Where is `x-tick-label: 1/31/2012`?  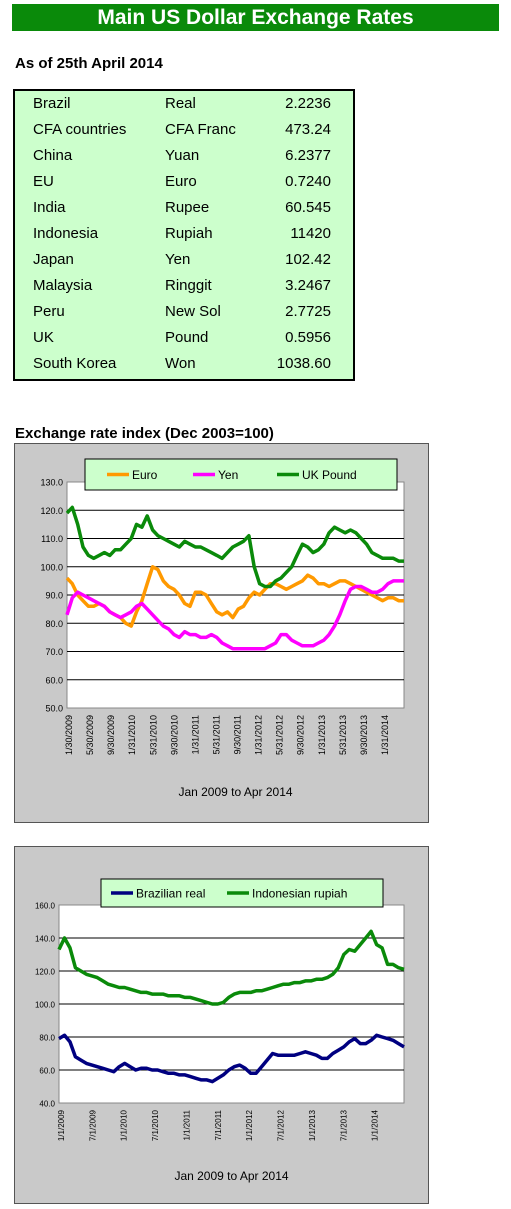 x-tick-label: 1/31/2012 is located at coordinates (259, 735).